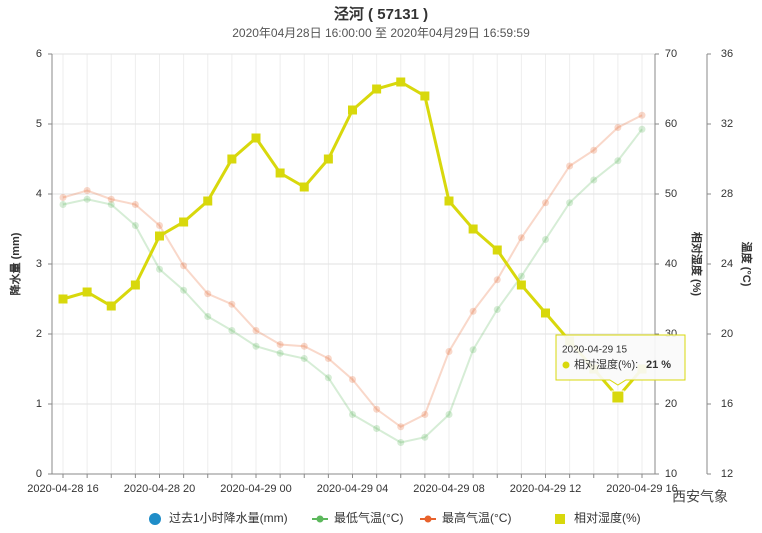 Image resolution: width=762 pixels, height=533 pixels. Describe the element at coordinates (39, 404) in the screenshot. I see `y-tick-label: 1` at that location.